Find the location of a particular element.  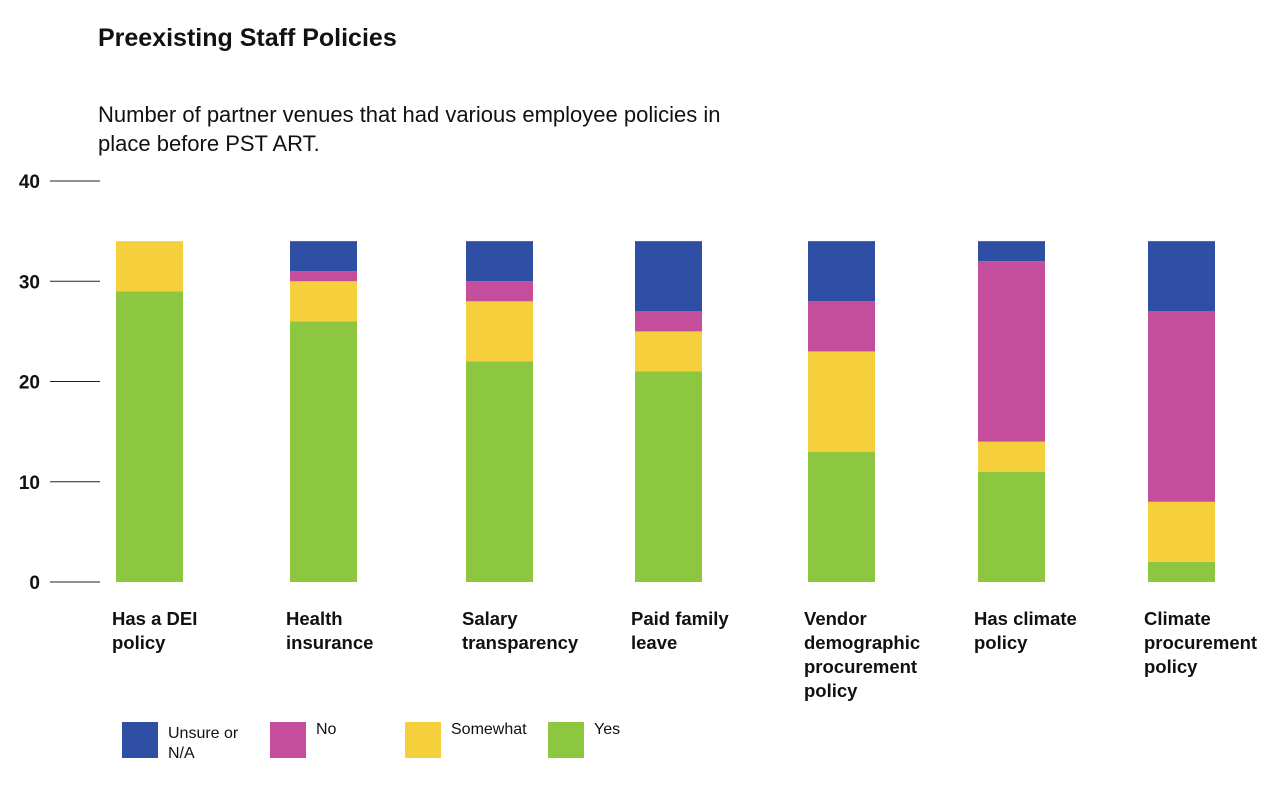

y-tick-label: 40 is located at coordinates (29, 182).